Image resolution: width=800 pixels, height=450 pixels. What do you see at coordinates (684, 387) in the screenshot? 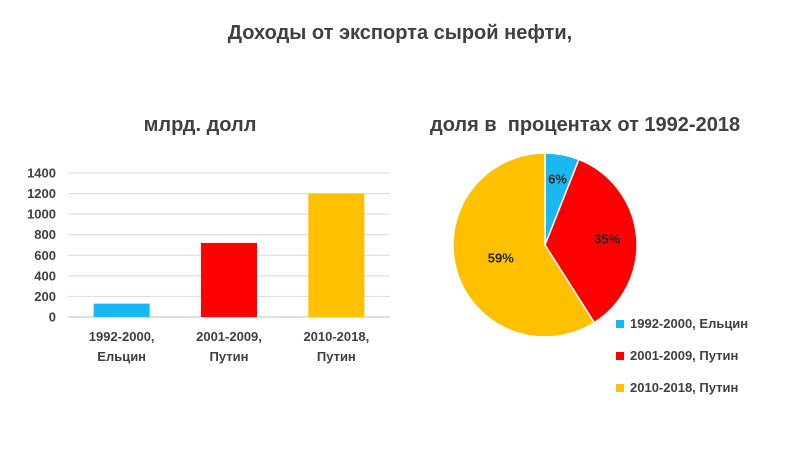
I see `legend-label: 2010-2018, Путин` at bounding box center [684, 387].